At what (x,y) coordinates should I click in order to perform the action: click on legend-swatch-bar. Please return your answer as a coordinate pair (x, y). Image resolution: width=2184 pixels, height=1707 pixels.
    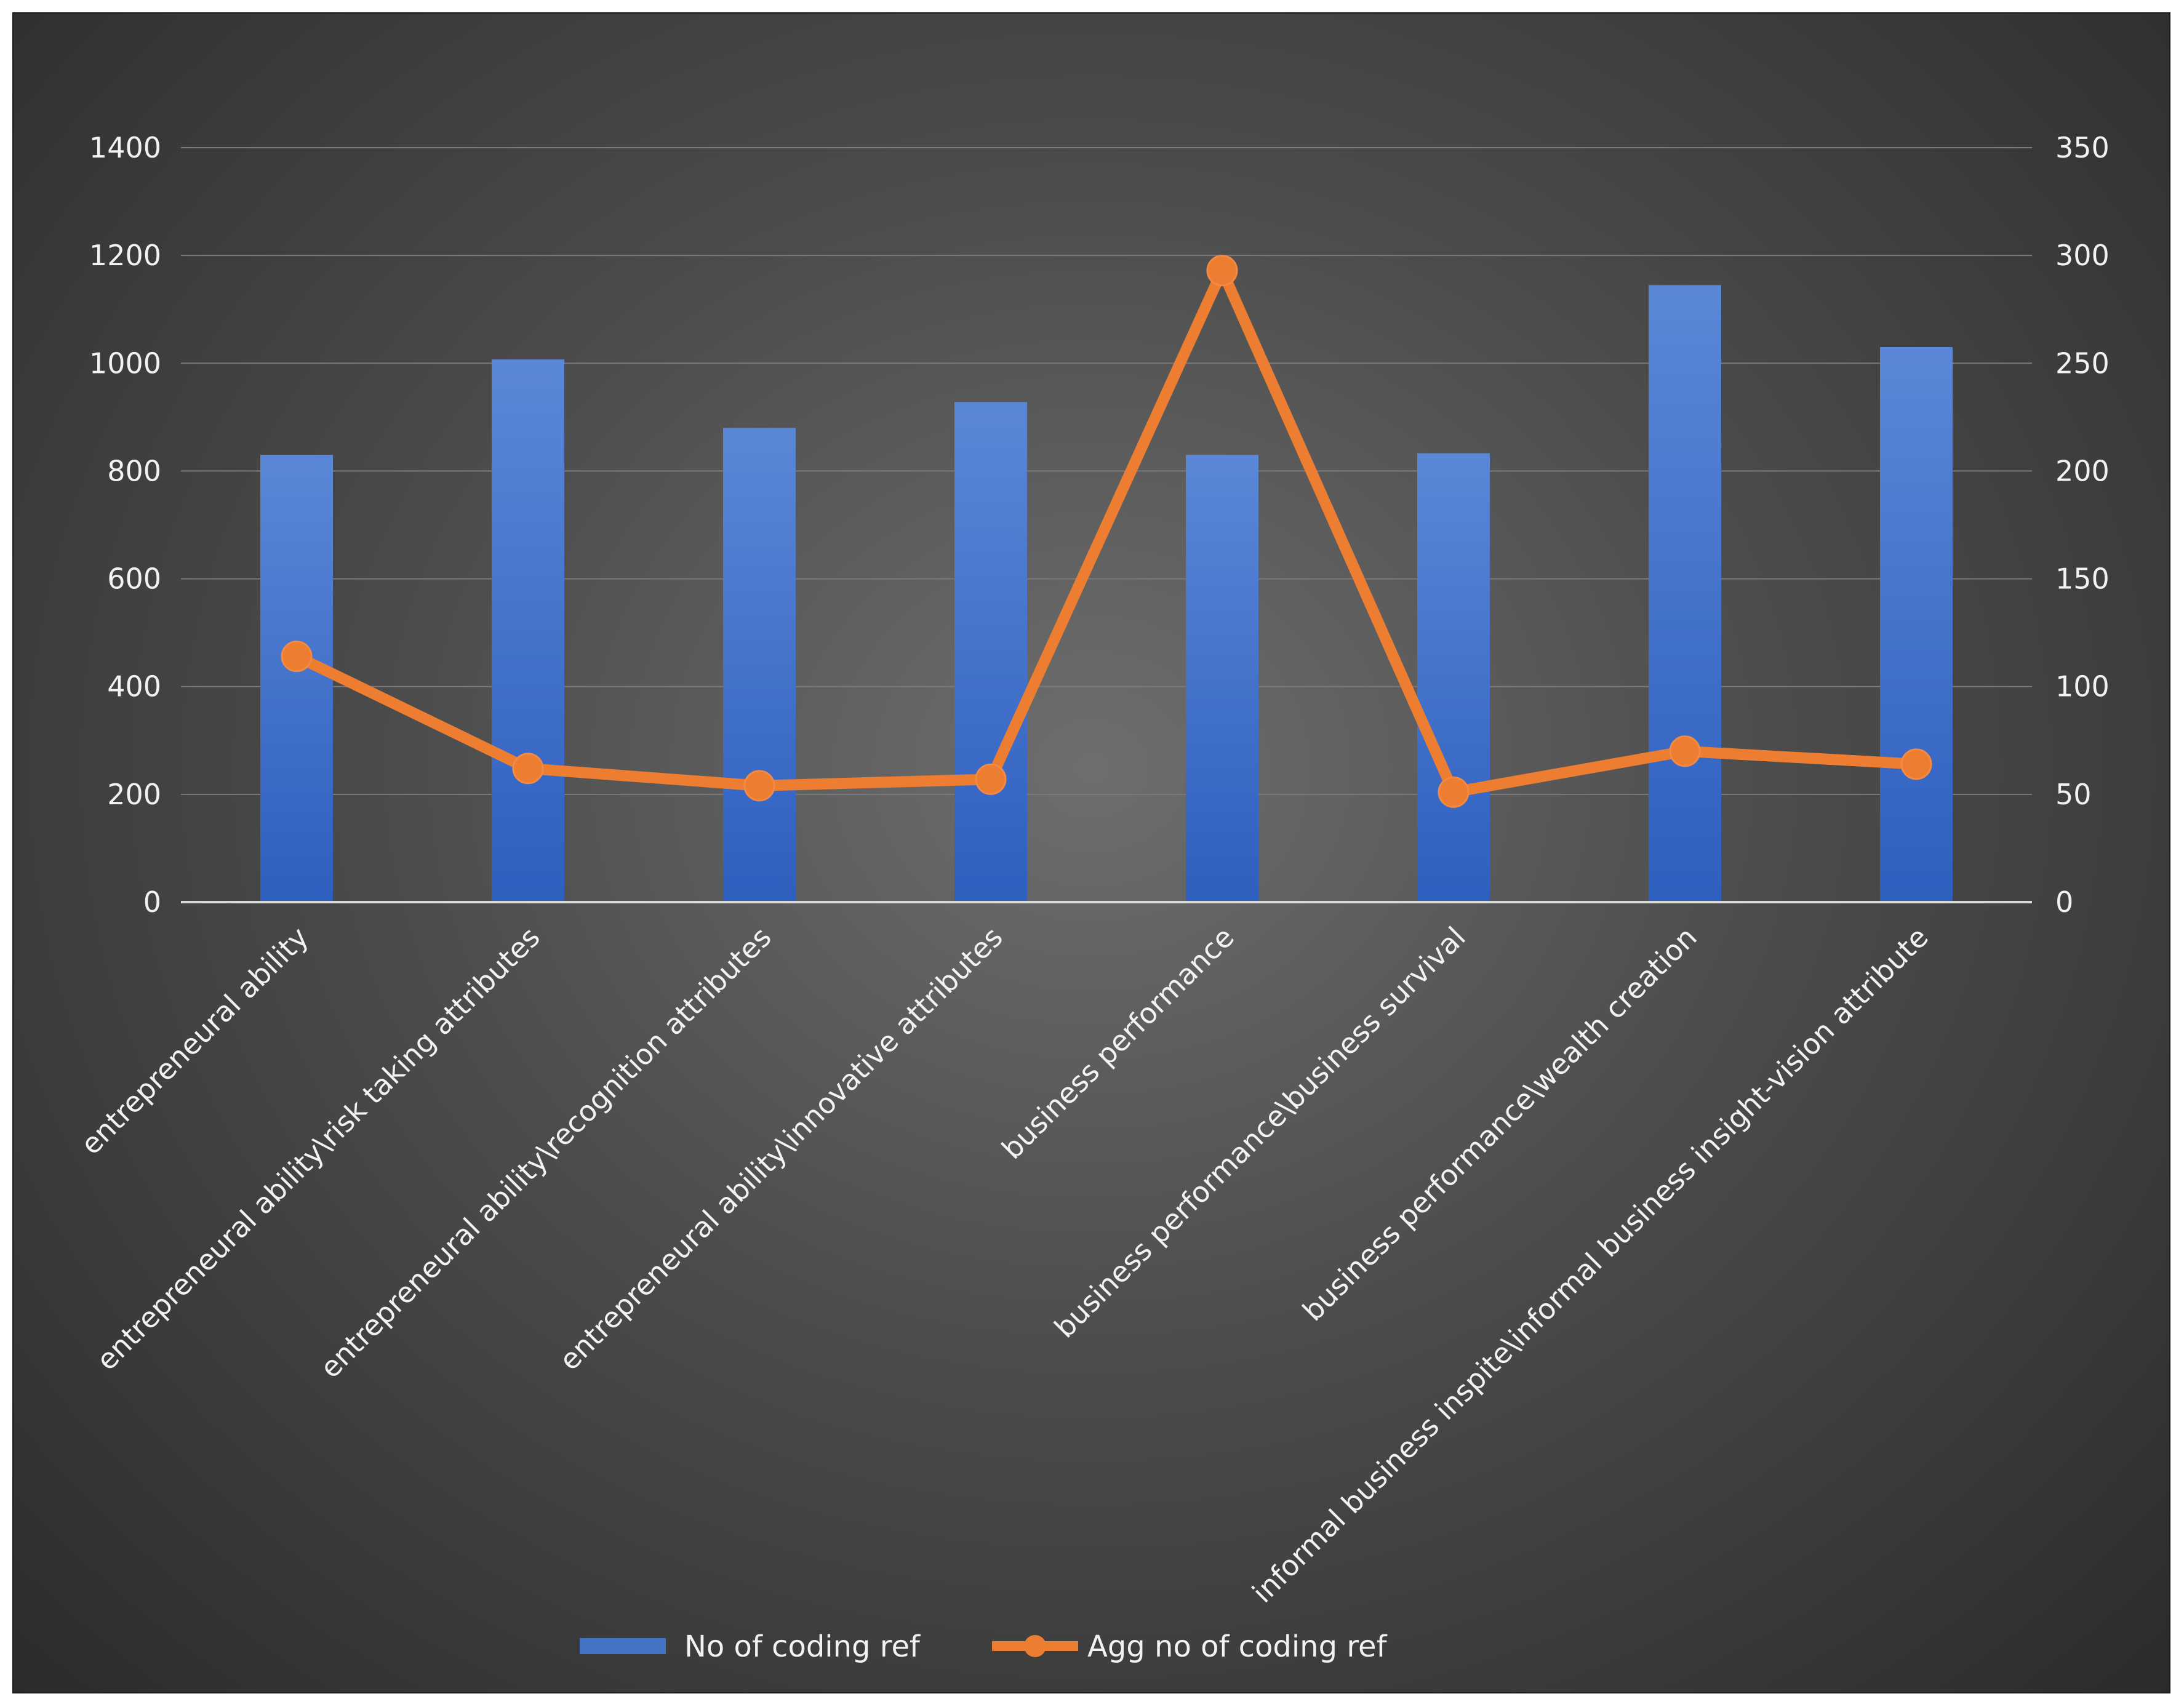
    Looking at the image, I should click on (623, 1646).